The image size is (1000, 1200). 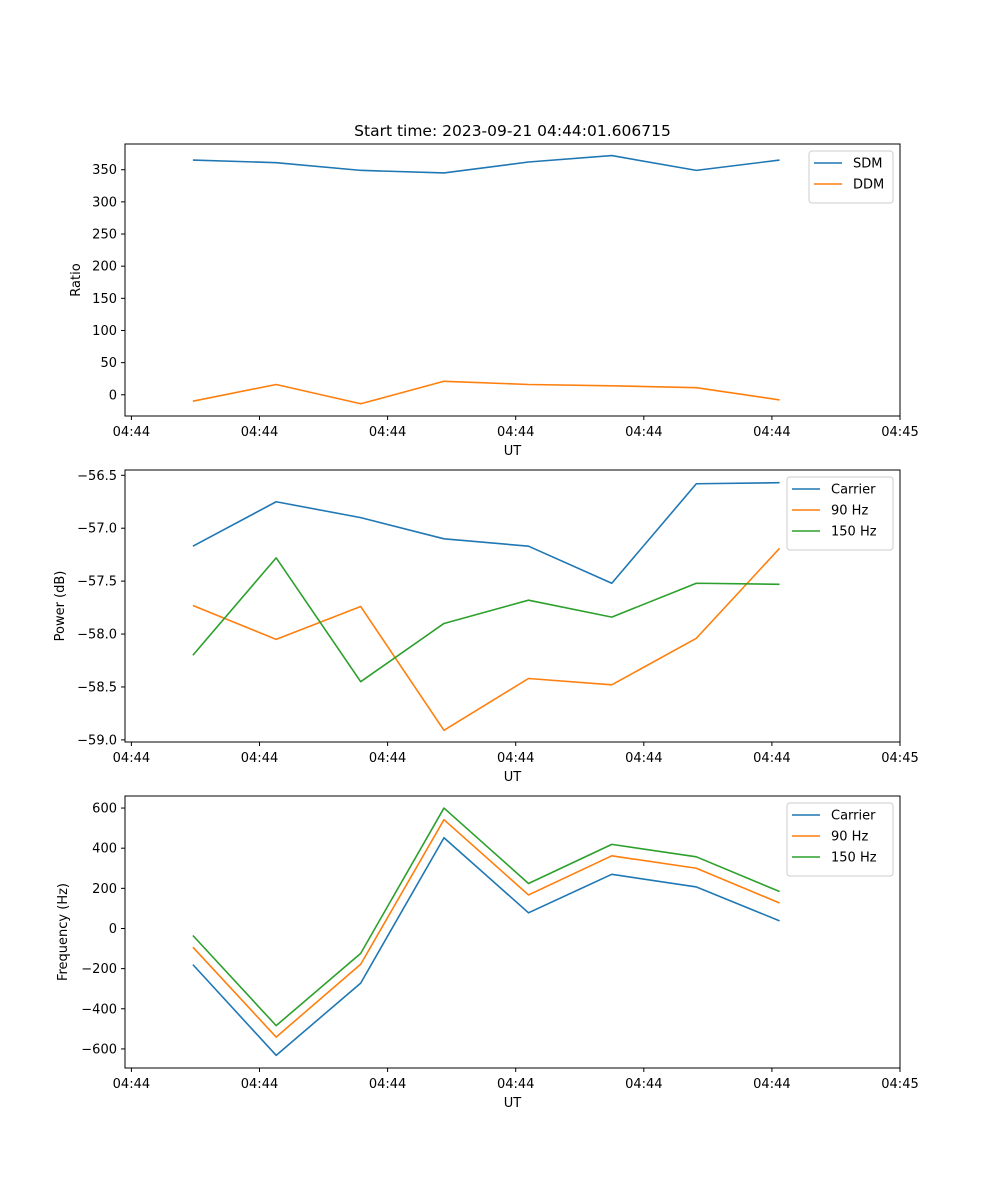 I want to click on legend-label: SDM, so click(x=867, y=164).